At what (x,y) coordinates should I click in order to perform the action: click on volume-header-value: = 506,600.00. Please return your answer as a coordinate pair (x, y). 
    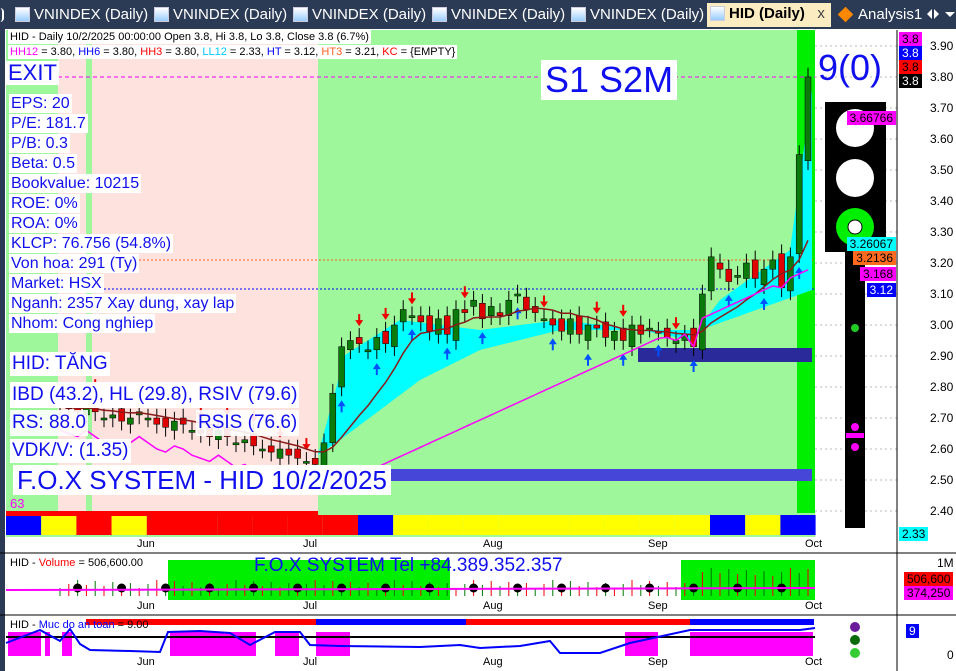
    Looking at the image, I should click on (109, 563).